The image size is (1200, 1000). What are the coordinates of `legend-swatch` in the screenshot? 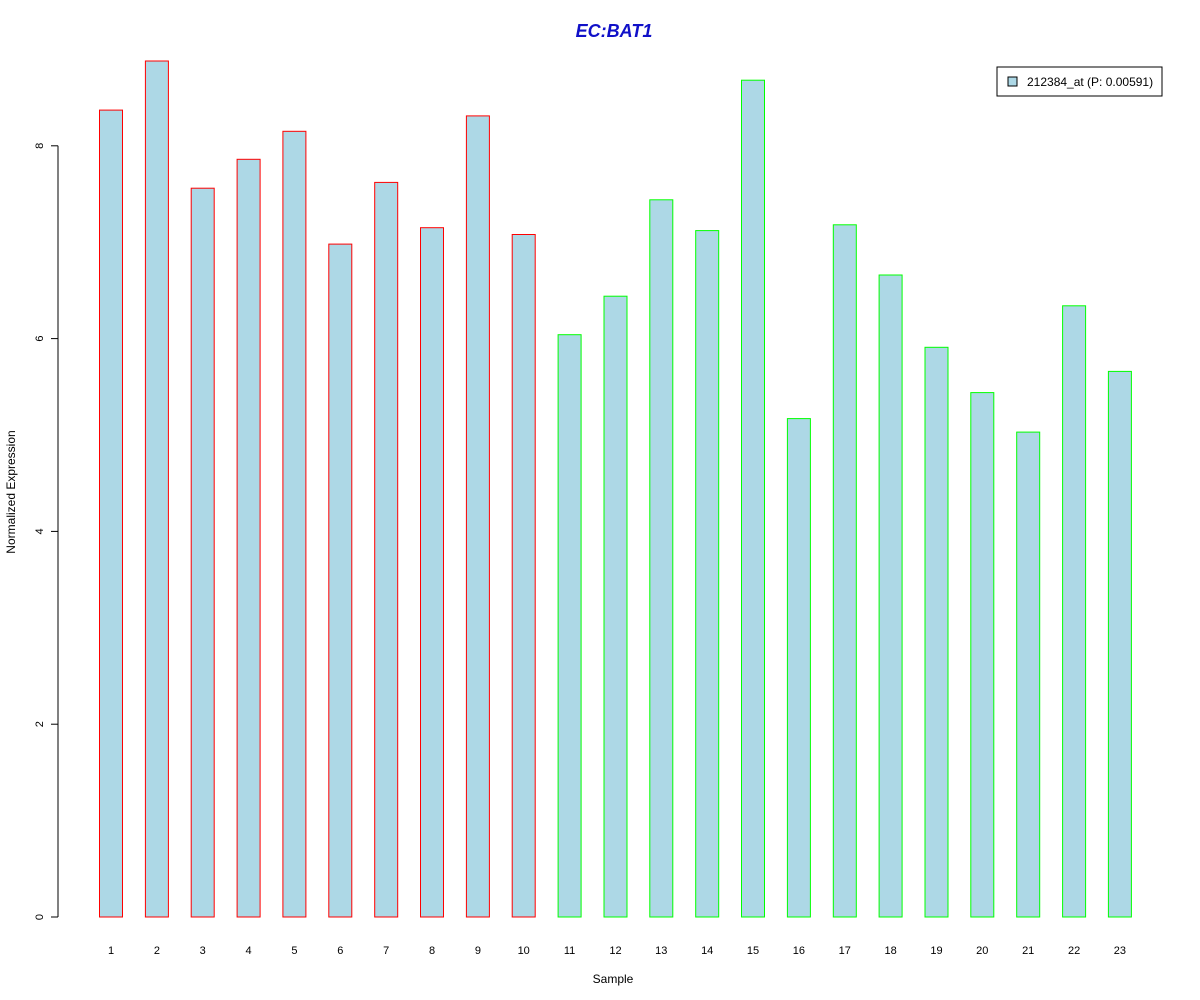 It's located at (1012, 81).